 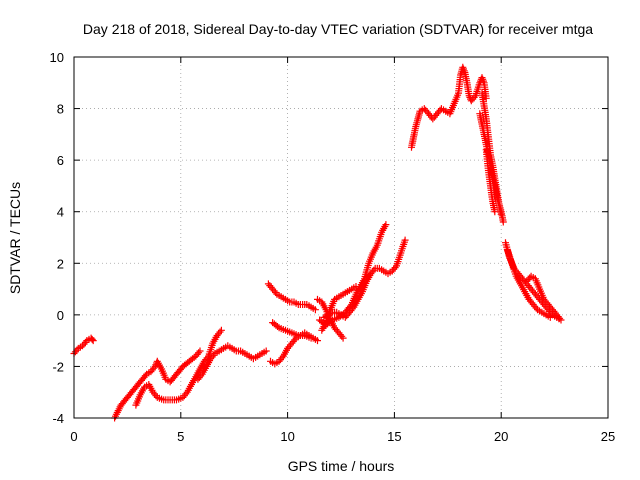 I want to click on y-axis-label: SDTVAR / TECUs, so click(x=15, y=238).